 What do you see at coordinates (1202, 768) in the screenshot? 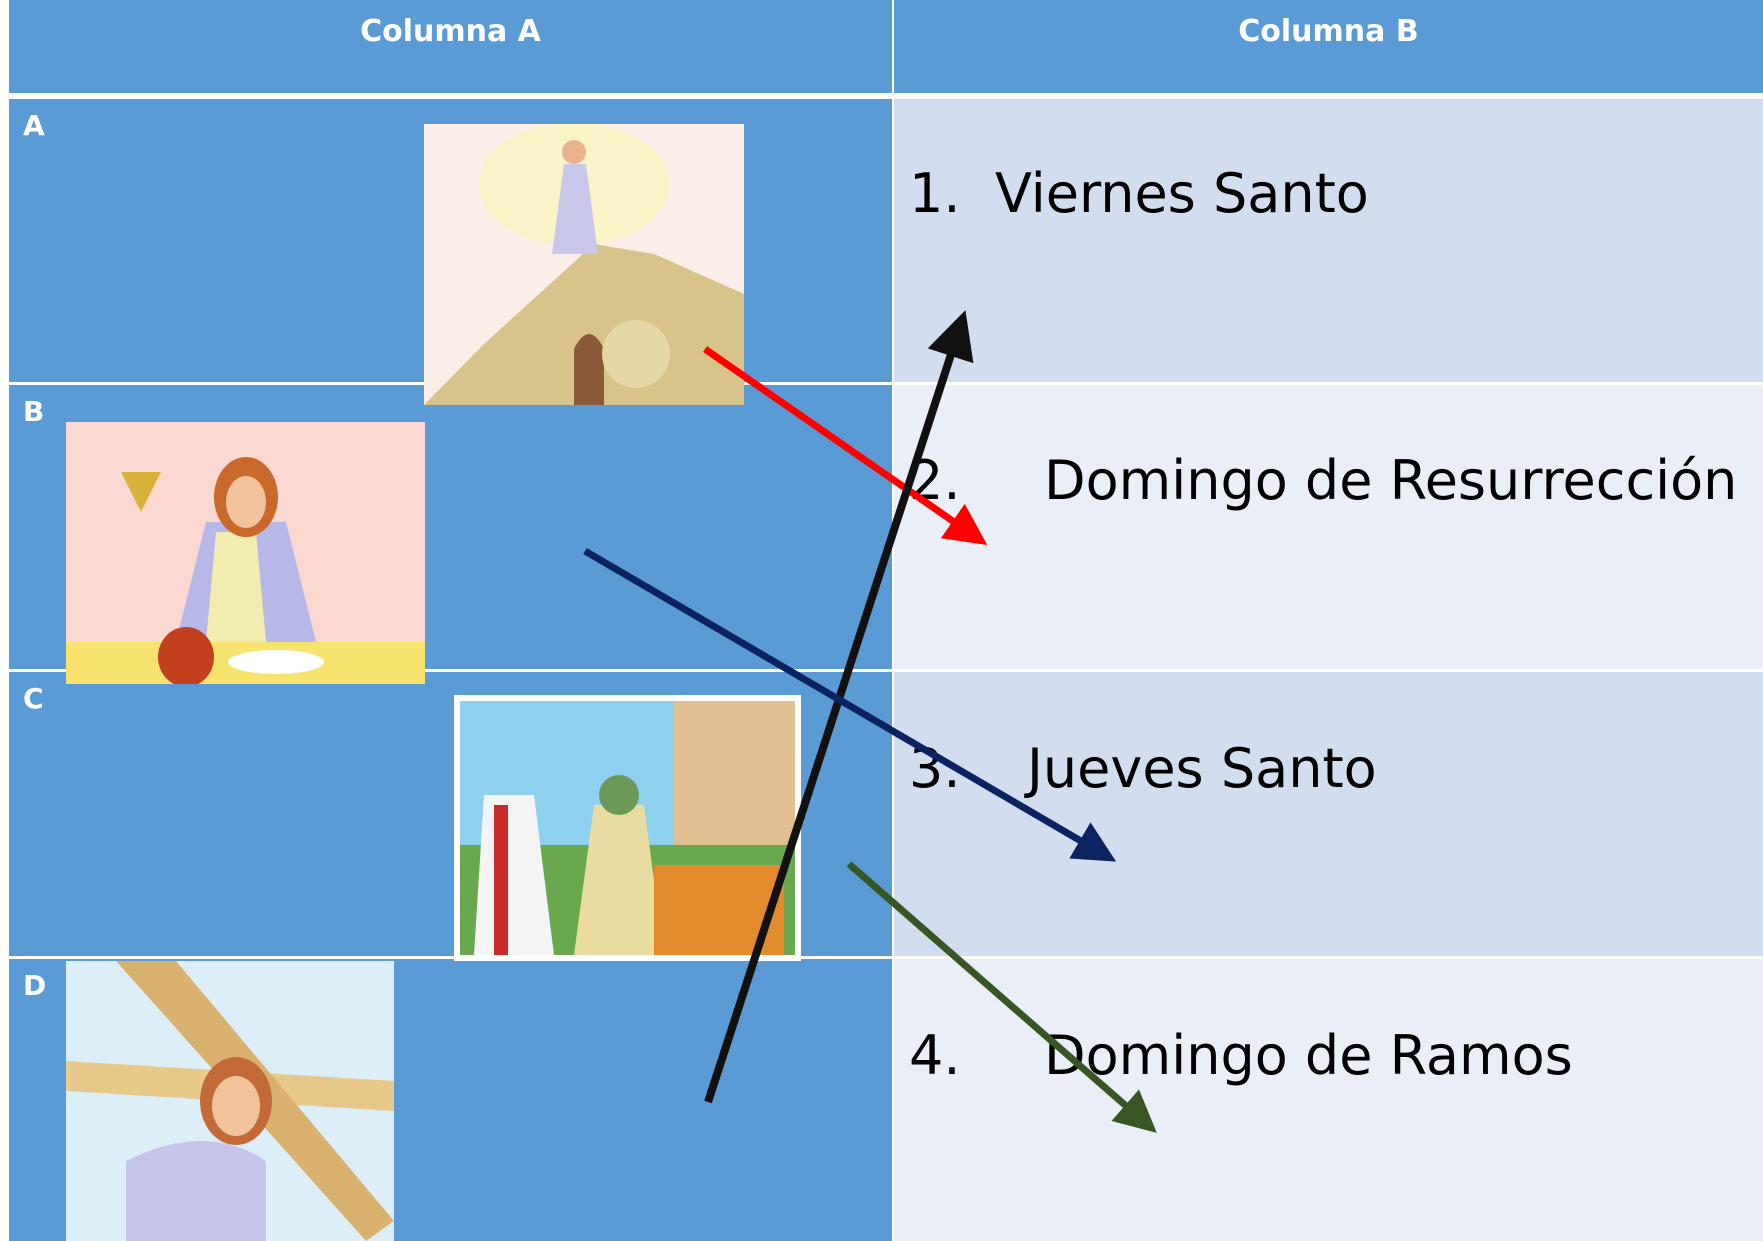
I see `item-text: Jueves Santo` at bounding box center [1202, 768].